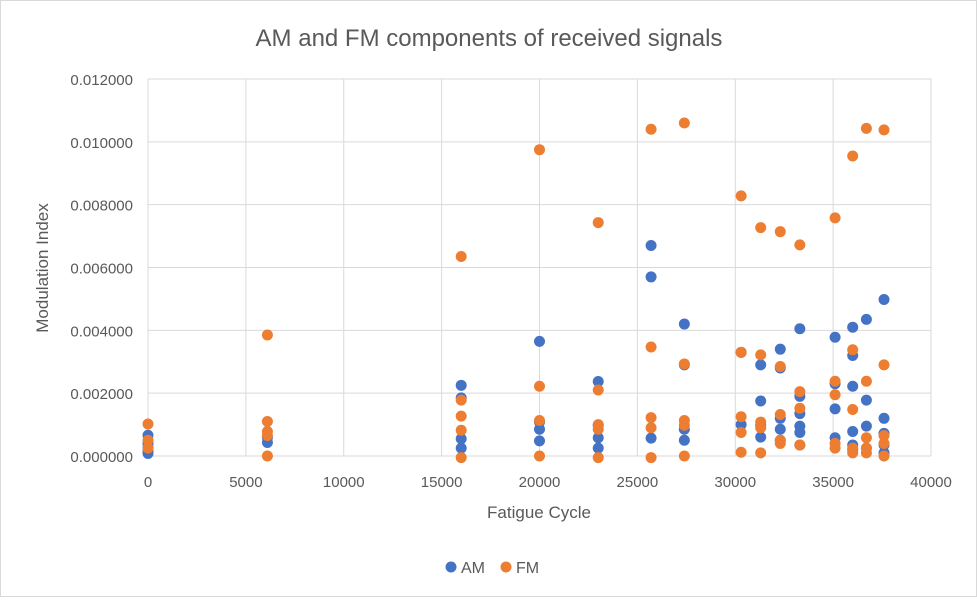 The image size is (977, 601). Describe the element at coordinates (442, 482) in the screenshot. I see `x-tick-label: 15000` at that location.